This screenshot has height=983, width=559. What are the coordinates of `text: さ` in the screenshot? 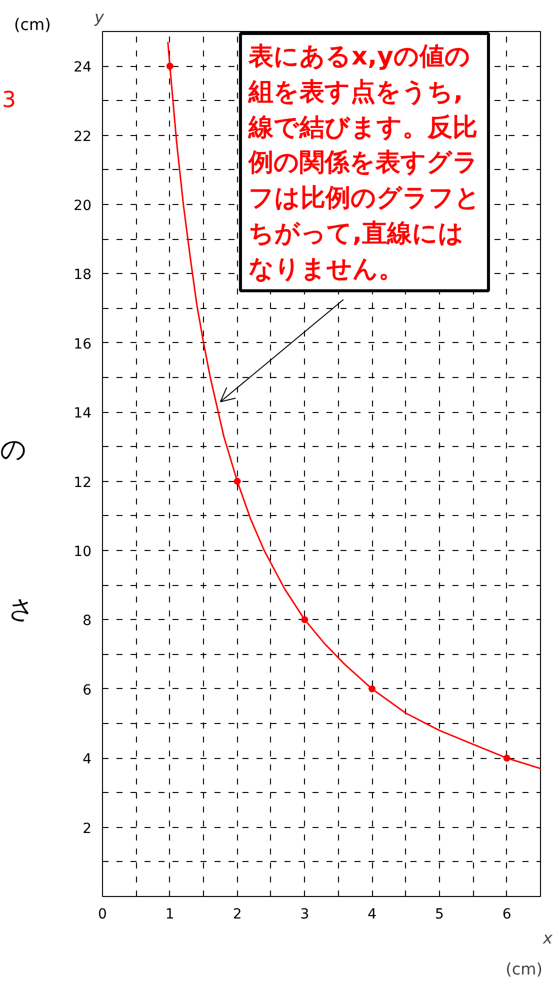 It's located at (21, 610).